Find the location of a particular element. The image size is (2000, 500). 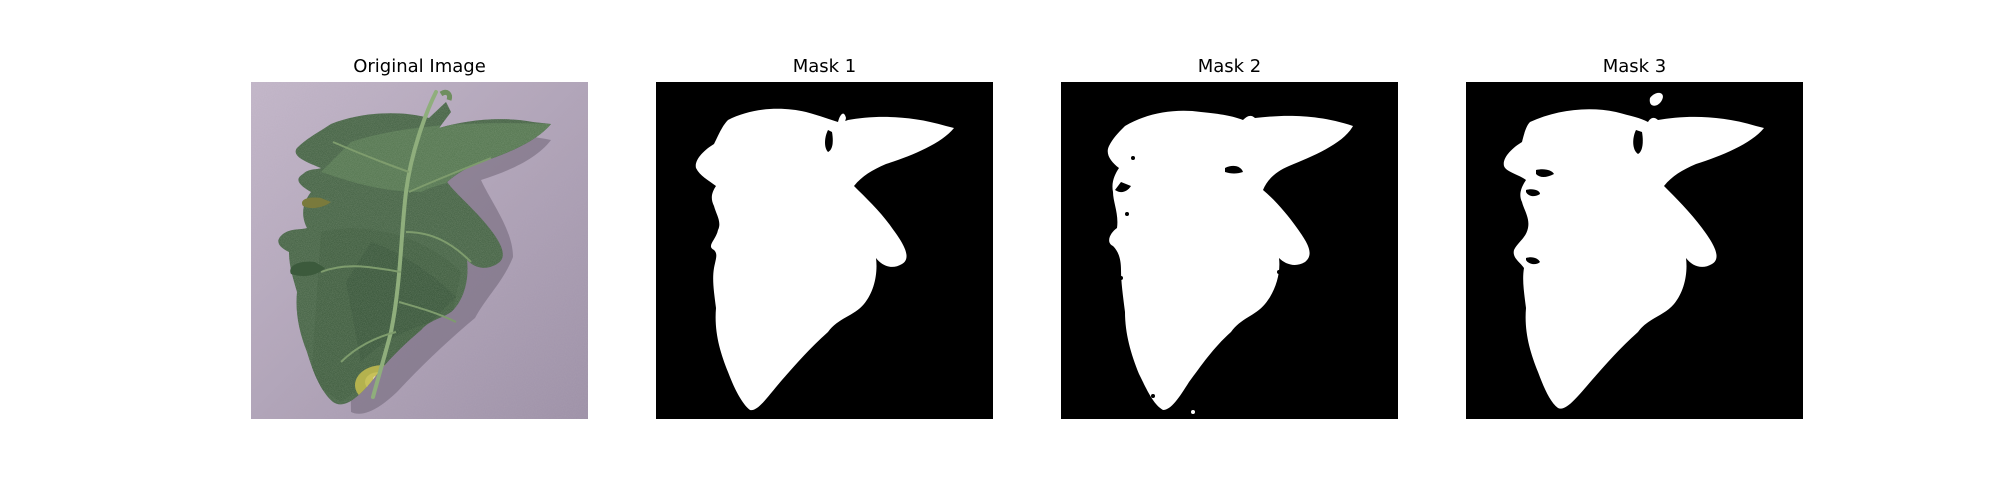

mask-3-panel: Mask 3 is located at coordinates (1634, 235).